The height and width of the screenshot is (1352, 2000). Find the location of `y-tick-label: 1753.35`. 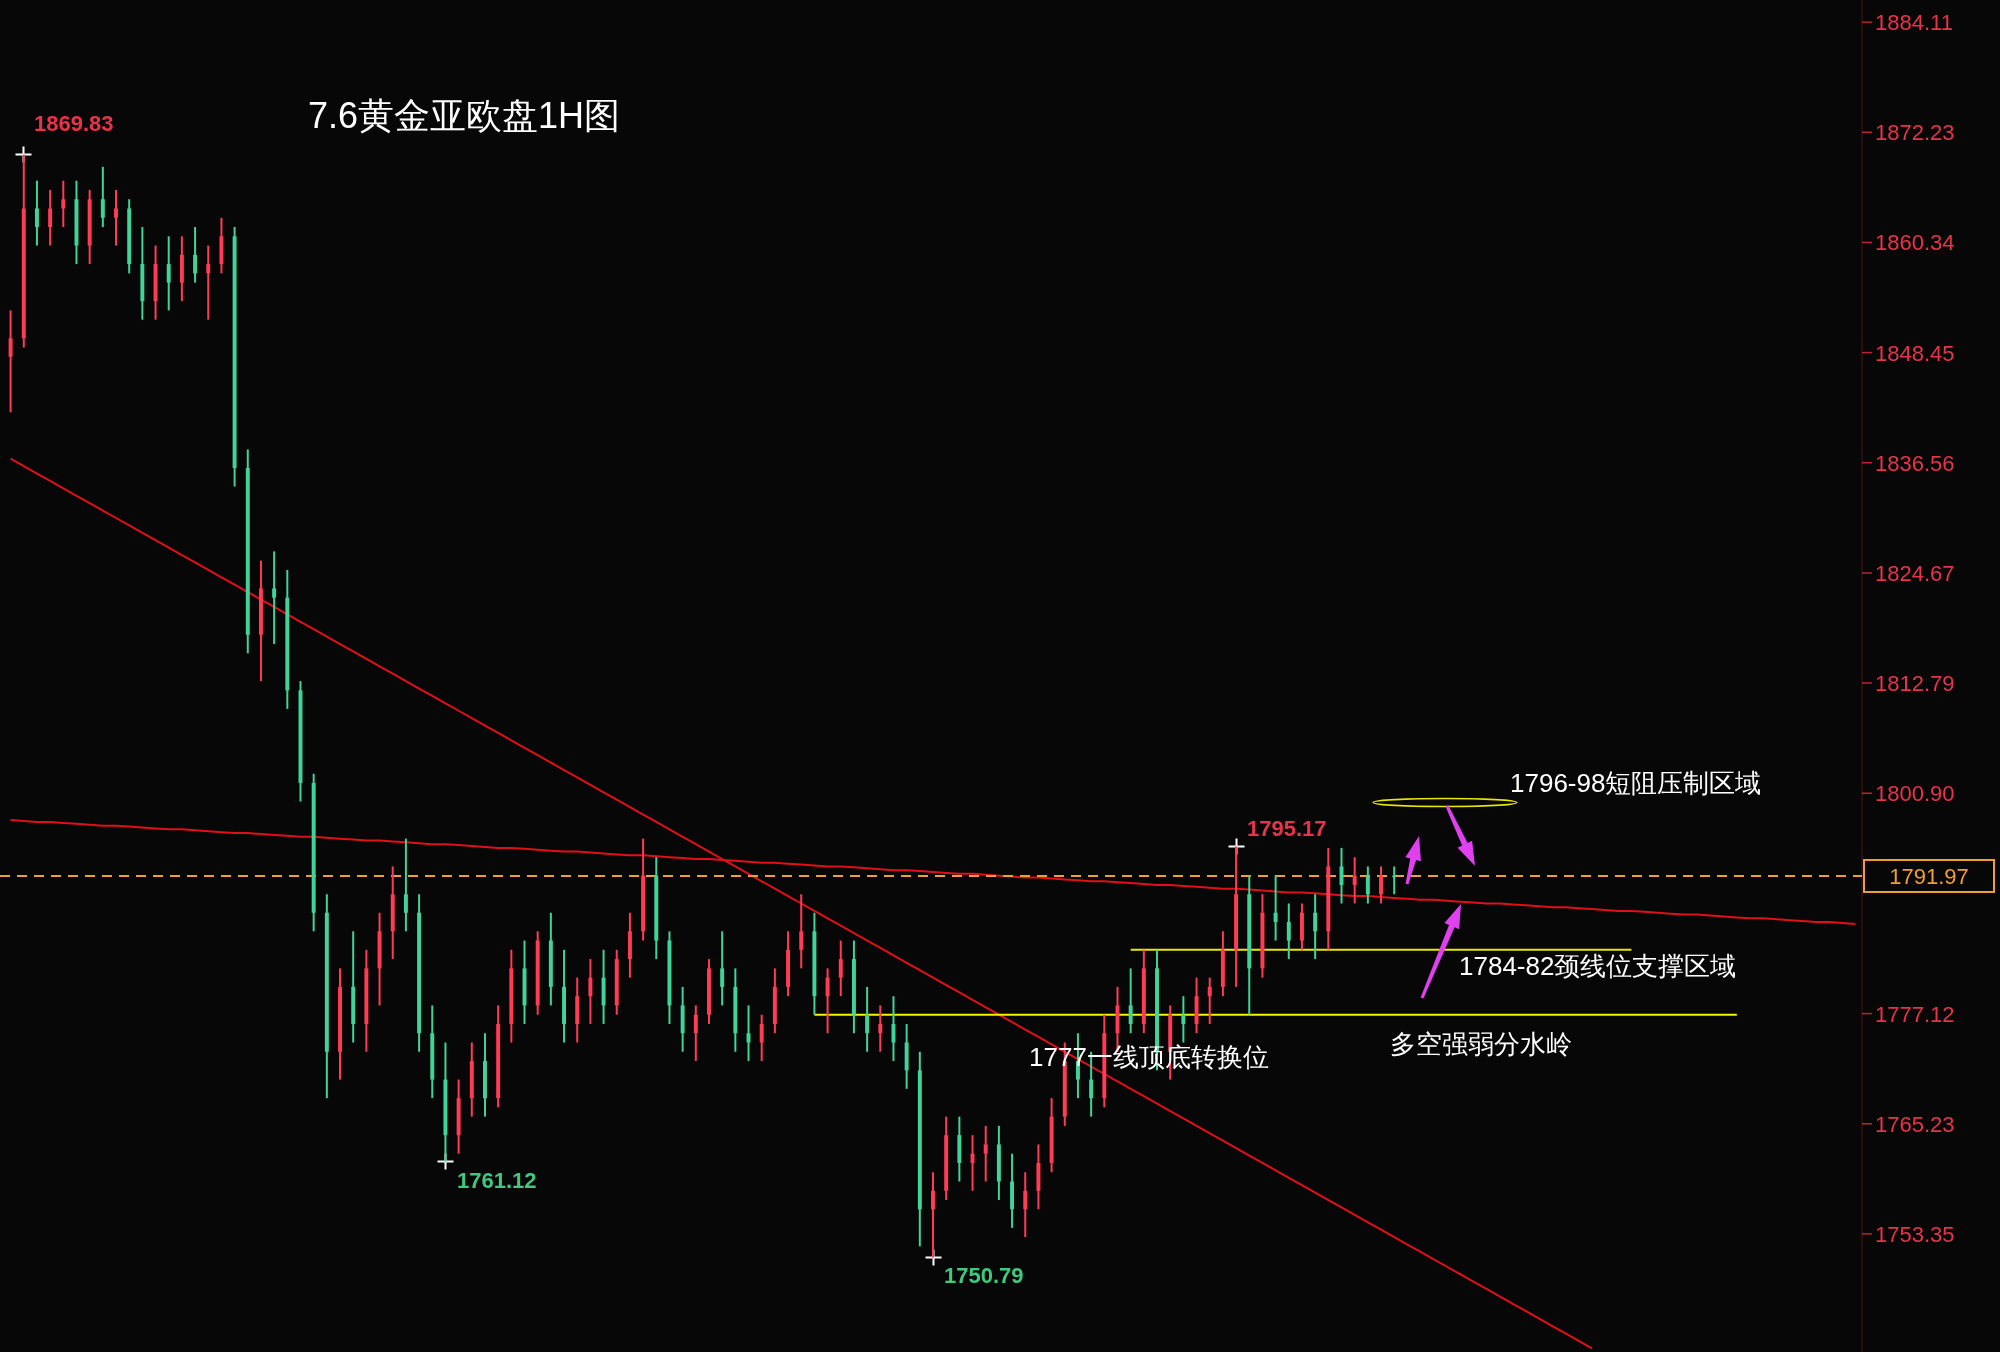

y-tick-label: 1753.35 is located at coordinates (1915, 1234).